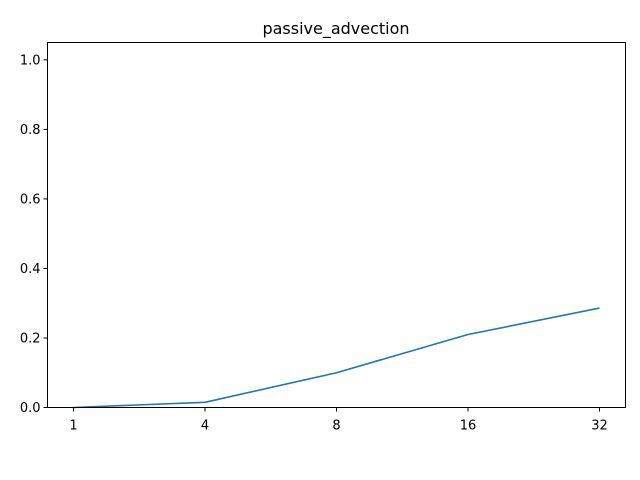 This screenshot has height=480, width=640. I want to click on x-tick-label: 16, so click(468, 426).